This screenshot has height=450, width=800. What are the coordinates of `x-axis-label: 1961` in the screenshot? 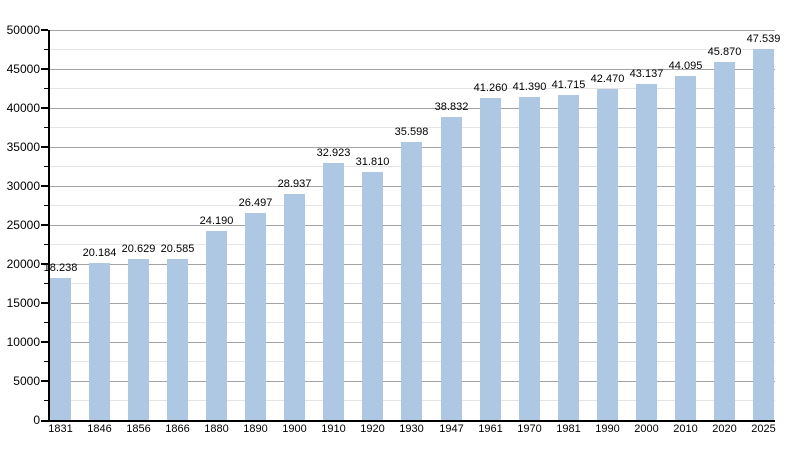 It's located at (490, 429).